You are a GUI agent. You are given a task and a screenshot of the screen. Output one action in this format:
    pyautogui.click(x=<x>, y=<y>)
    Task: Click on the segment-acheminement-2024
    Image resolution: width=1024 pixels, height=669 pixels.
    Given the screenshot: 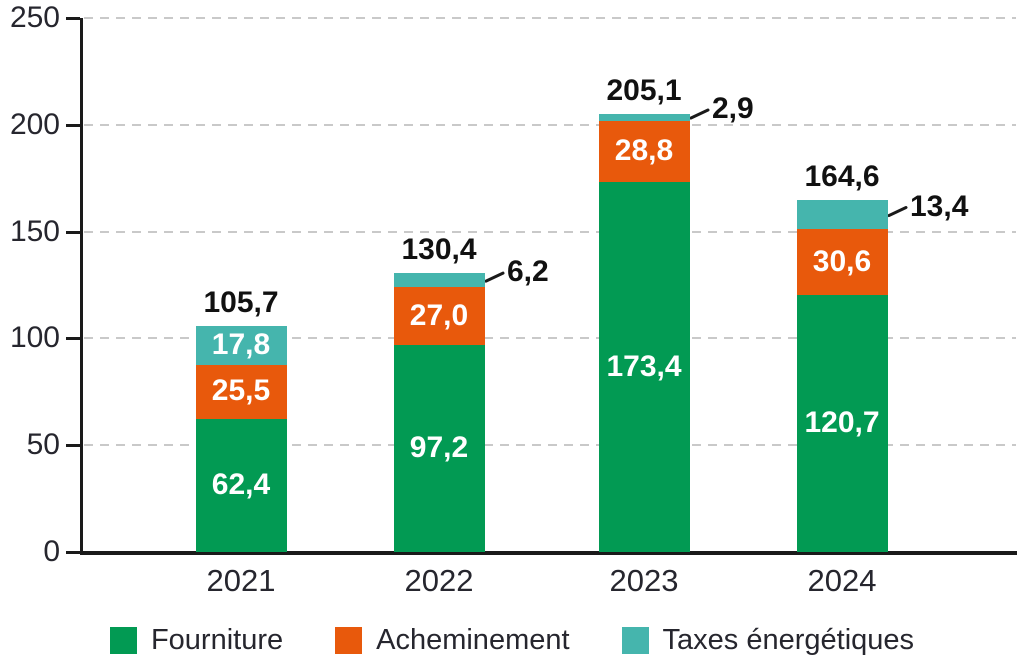 What is the action you would take?
    pyautogui.click(x=842, y=261)
    